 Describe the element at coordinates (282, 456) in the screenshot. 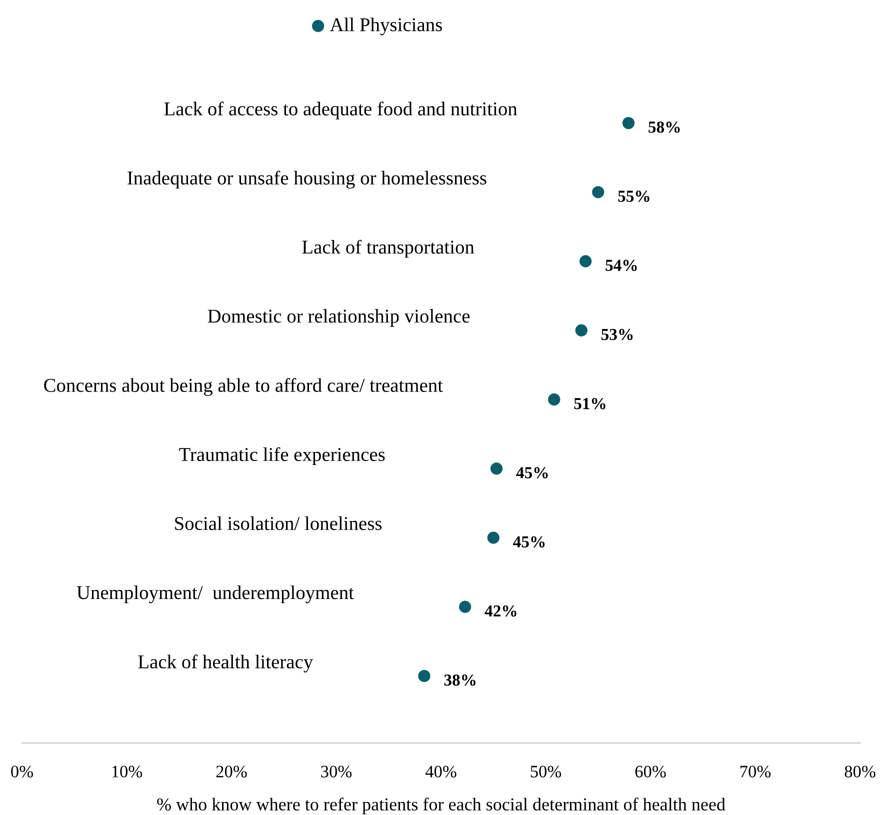

I see `y-tick-label: Traumatic life experiences` at that location.